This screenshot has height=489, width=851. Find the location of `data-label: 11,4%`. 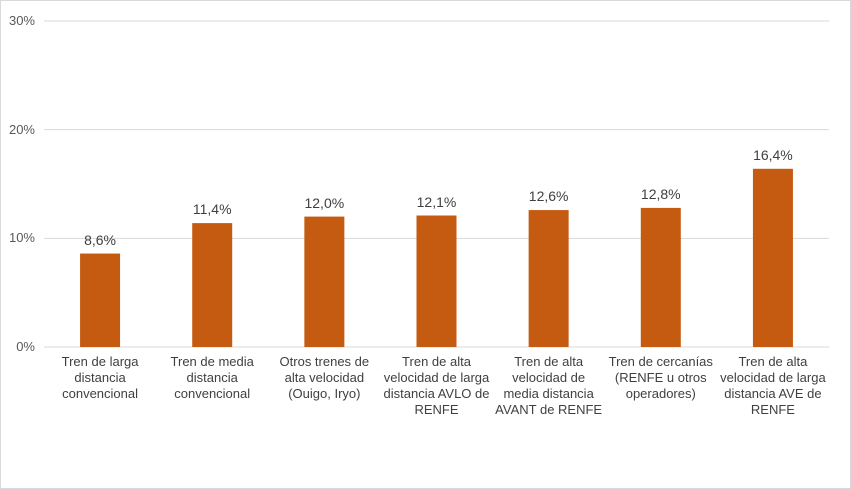

data-label: 11,4% is located at coordinates (212, 209).